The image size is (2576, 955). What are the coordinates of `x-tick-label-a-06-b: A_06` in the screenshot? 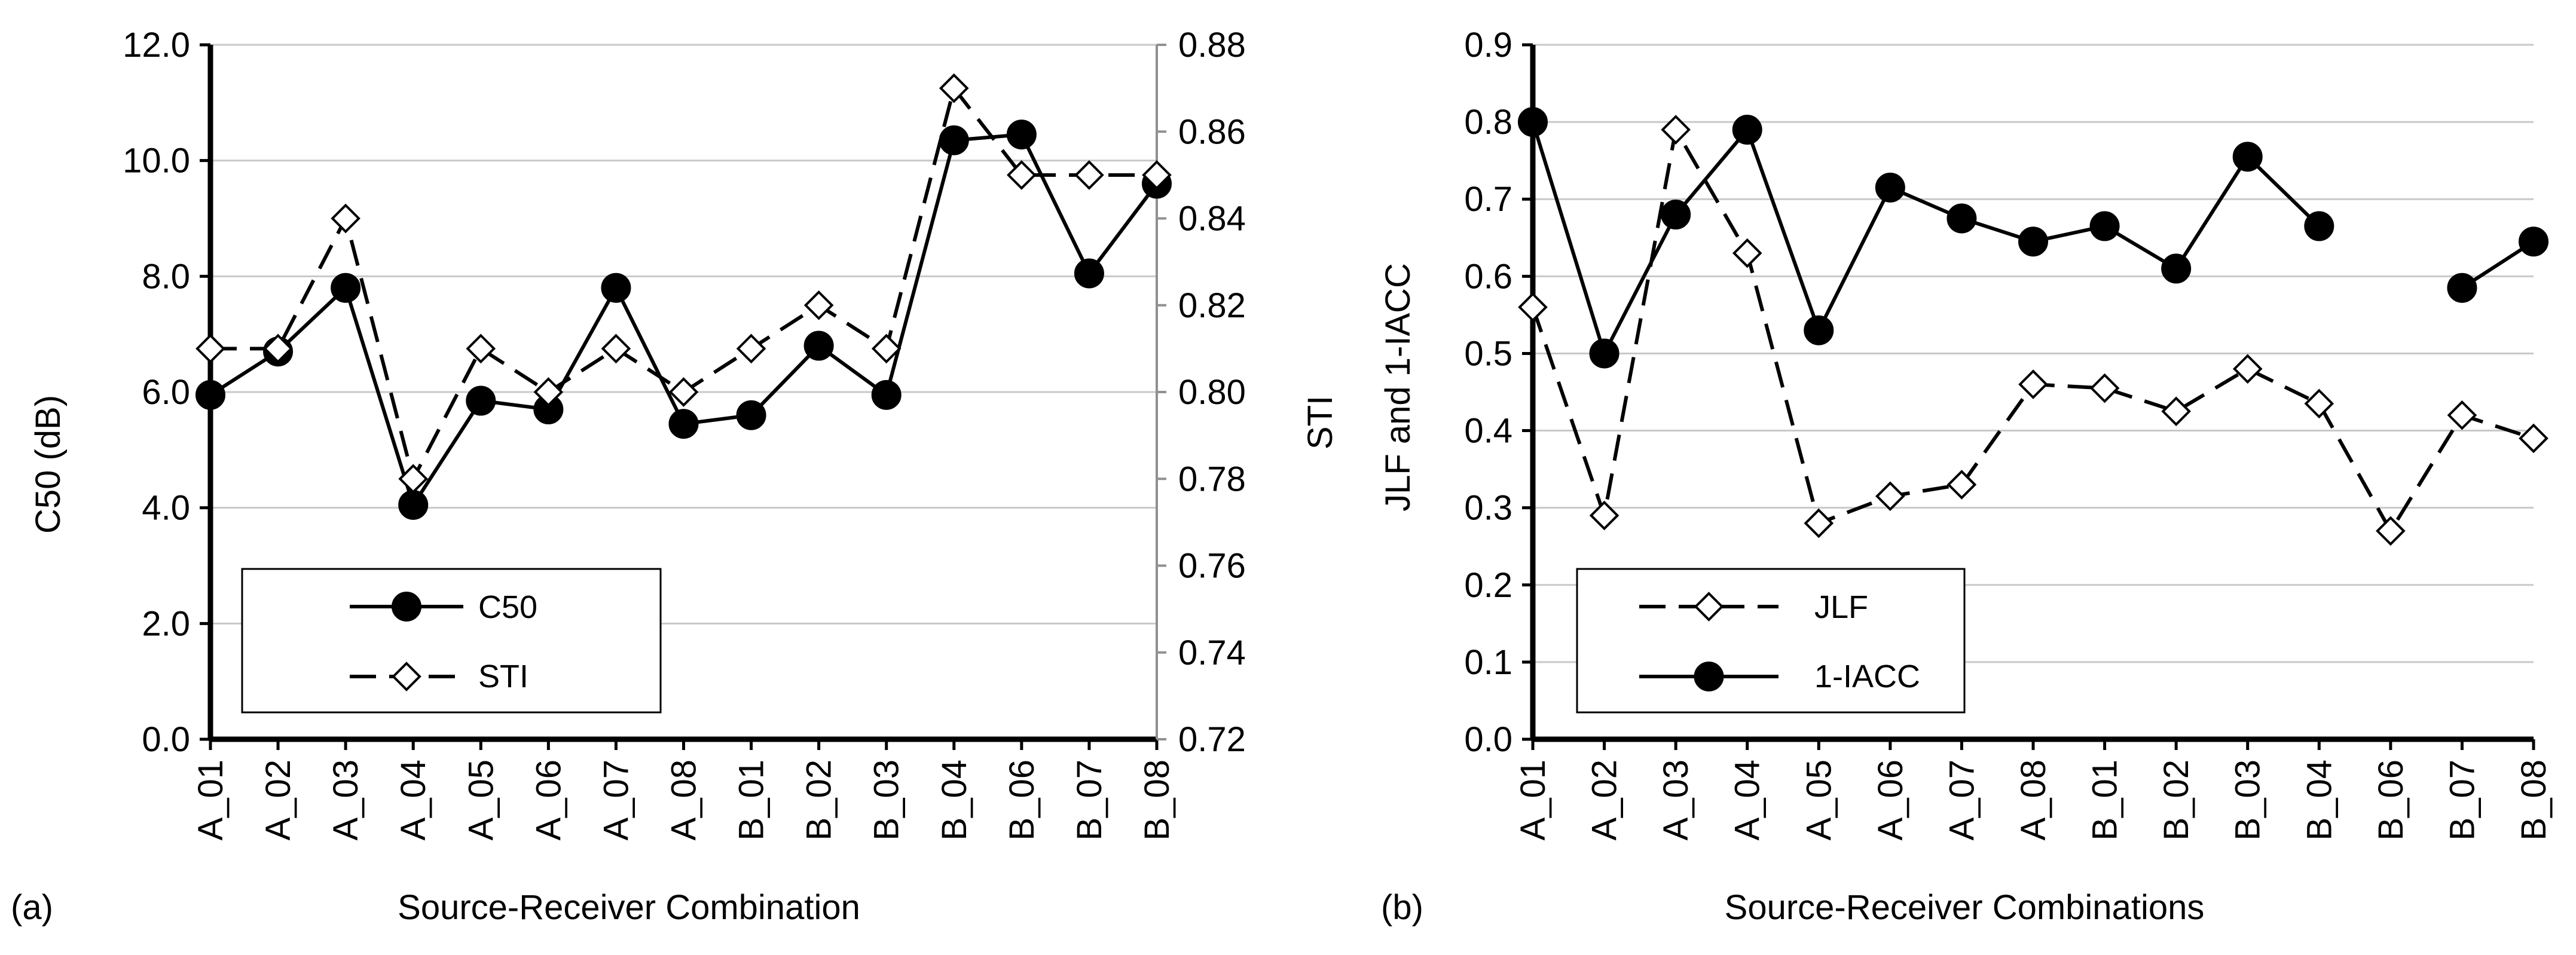 It's located at (1891, 800).